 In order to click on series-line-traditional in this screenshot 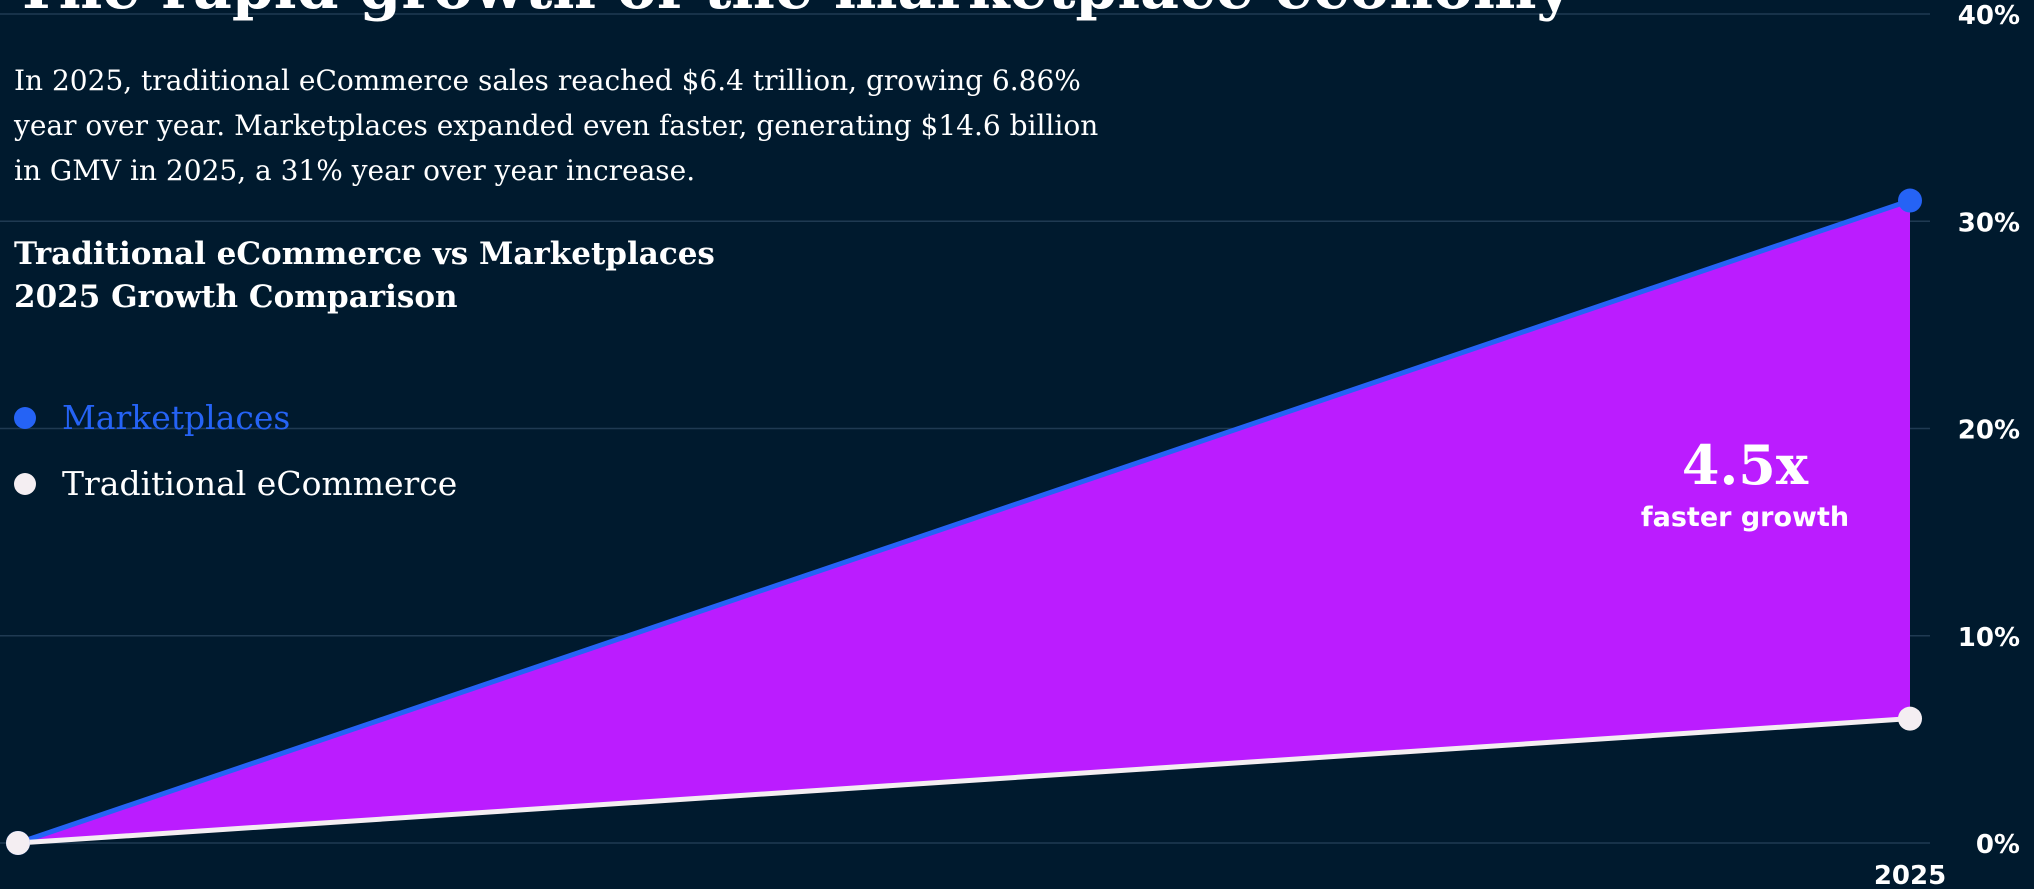, I will do `click(964, 781)`.